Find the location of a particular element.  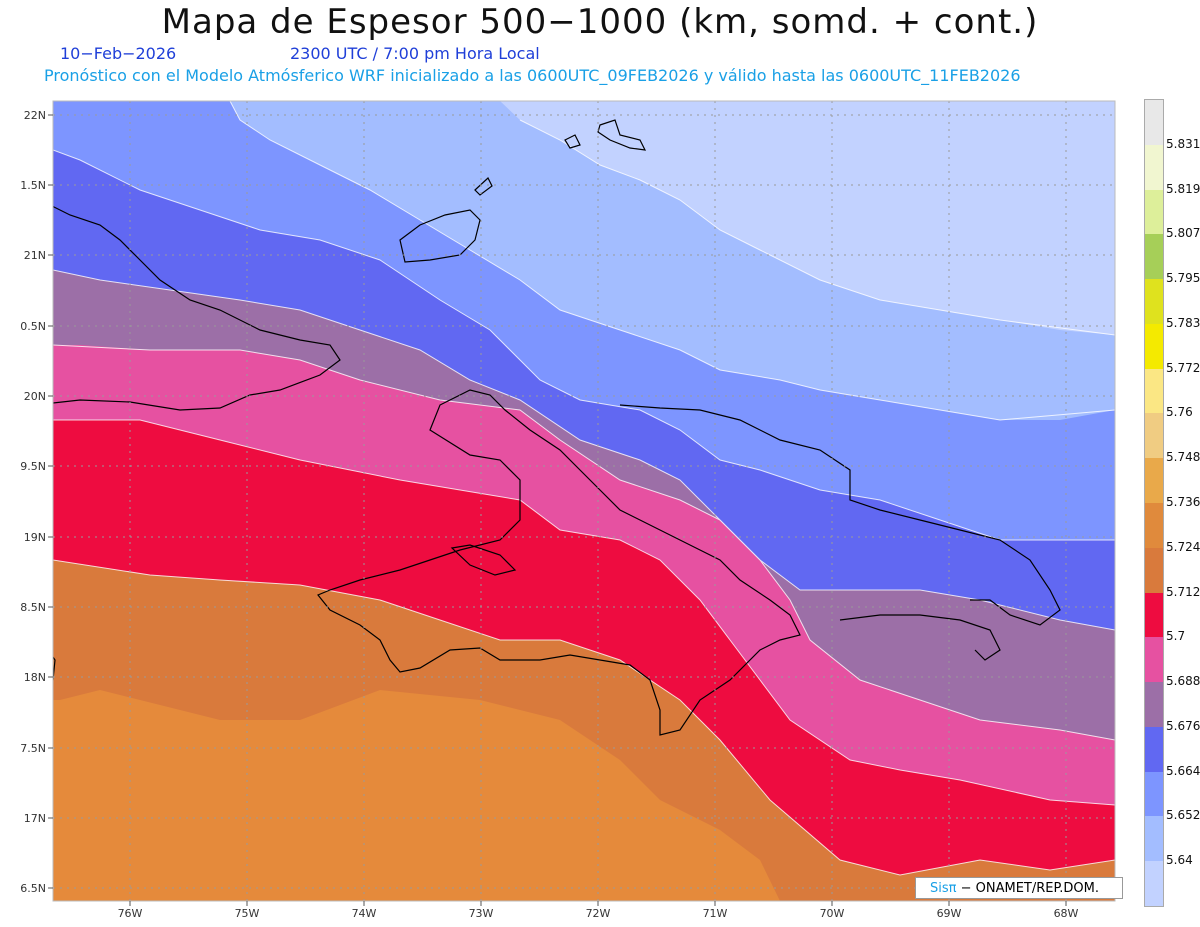

lon-tick-label: 75W is located at coordinates (247, 913).